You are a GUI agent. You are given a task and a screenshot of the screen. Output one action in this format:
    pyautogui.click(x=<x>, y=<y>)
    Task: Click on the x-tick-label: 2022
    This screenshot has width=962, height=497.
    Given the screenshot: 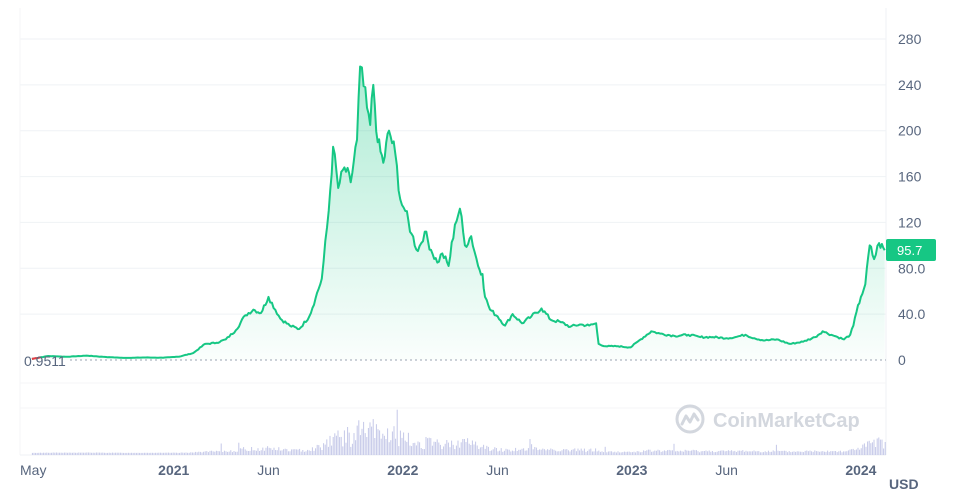 What is the action you would take?
    pyautogui.click(x=402, y=470)
    